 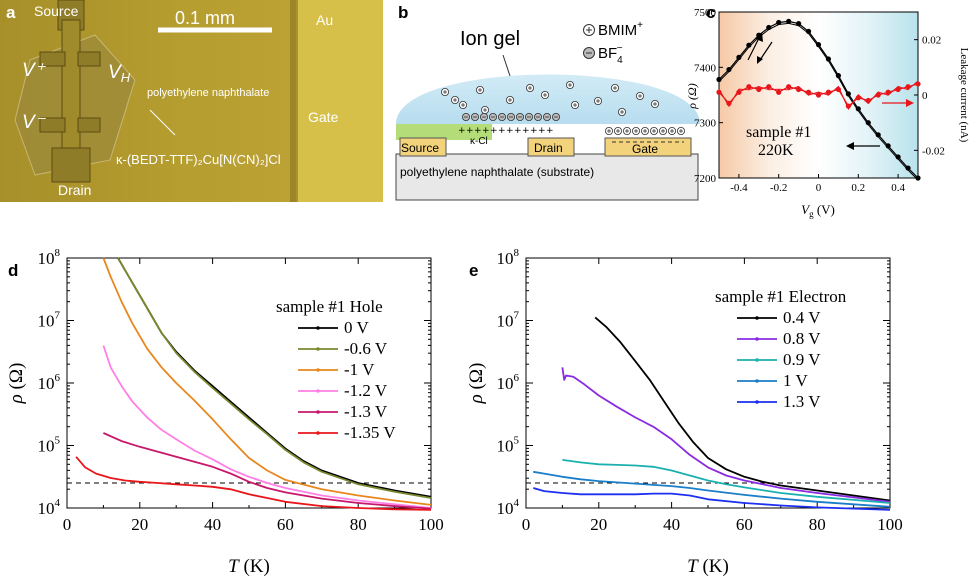 I want to click on x-tick-label-c: 0, so click(x=819, y=188).